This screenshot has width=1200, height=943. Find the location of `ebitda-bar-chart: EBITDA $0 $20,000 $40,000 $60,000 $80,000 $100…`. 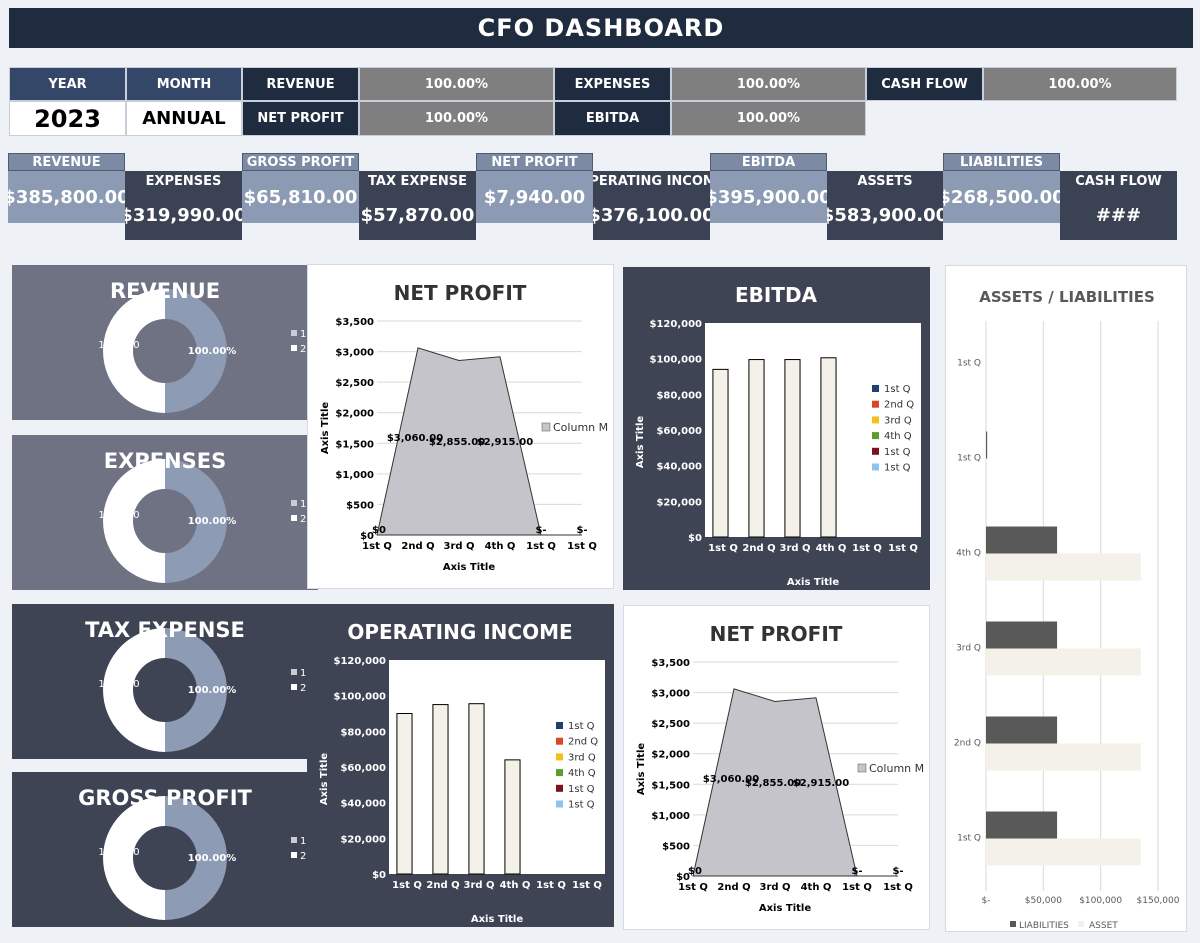

ebitda-bar-chart: EBITDA $0 $20,000 $40,000 $60,000 $80,000 $100… is located at coordinates (778, 435).